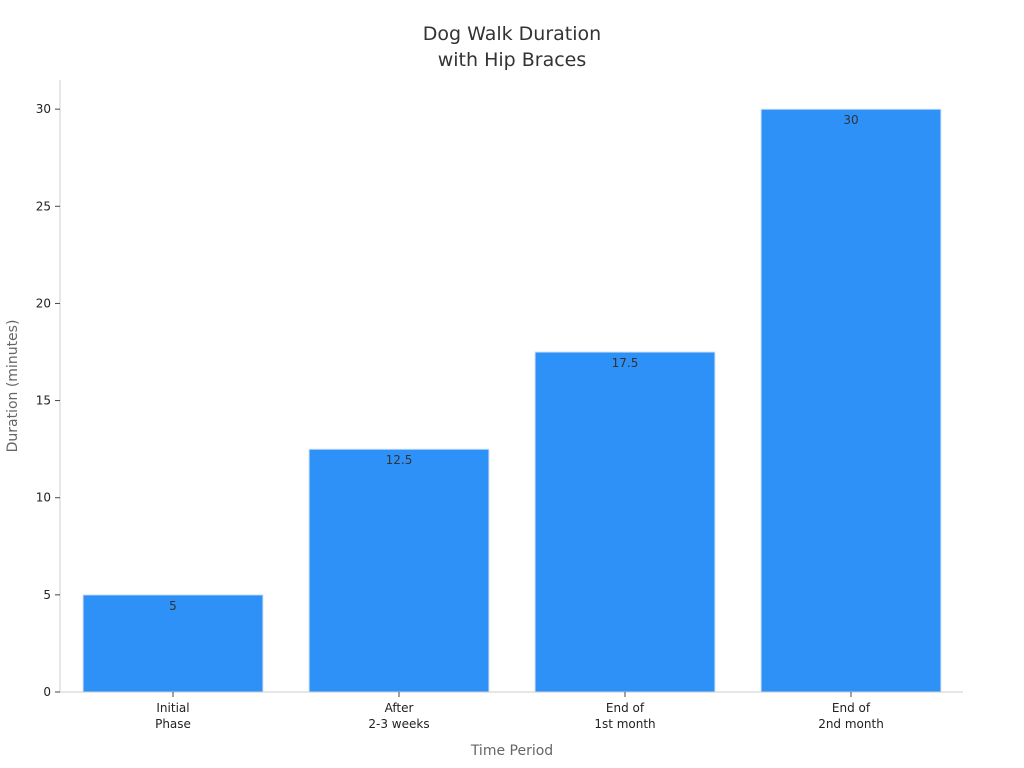 The height and width of the screenshot is (768, 1024). I want to click on y-tick-label-2: 10, so click(43, 498).